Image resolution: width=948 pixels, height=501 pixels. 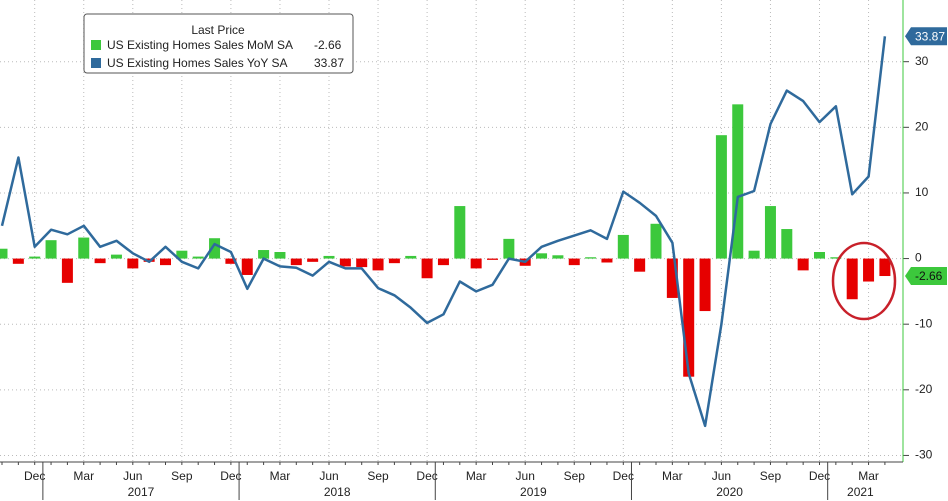 I want to click on y-tick-label: 30, so click(x=922, y=61).